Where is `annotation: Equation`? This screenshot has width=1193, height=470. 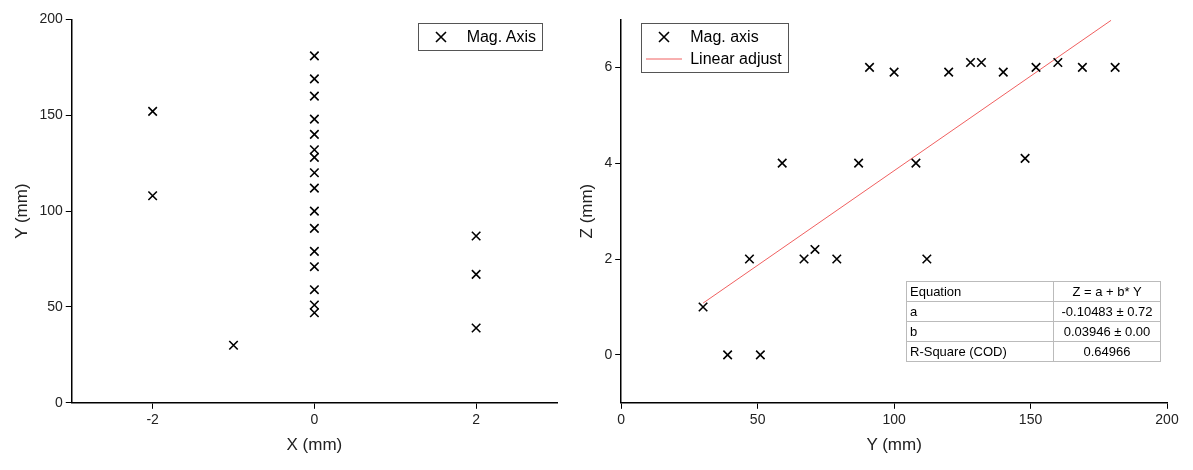 annotation: Equation is located at coordinates (980, 291).